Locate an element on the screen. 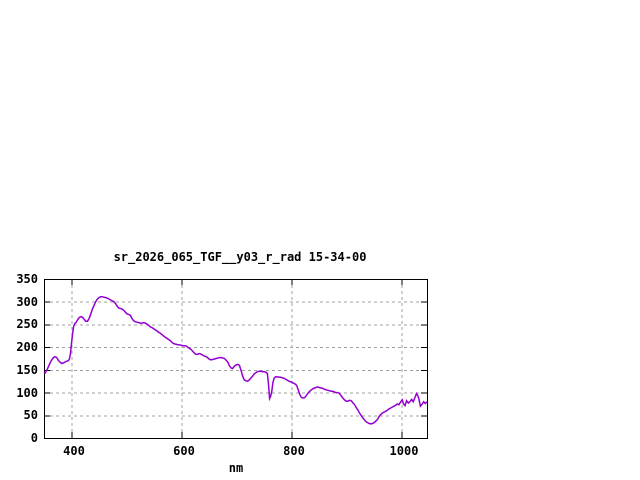  y-tick-label-200: 200 is located at coordinates (27, 347).